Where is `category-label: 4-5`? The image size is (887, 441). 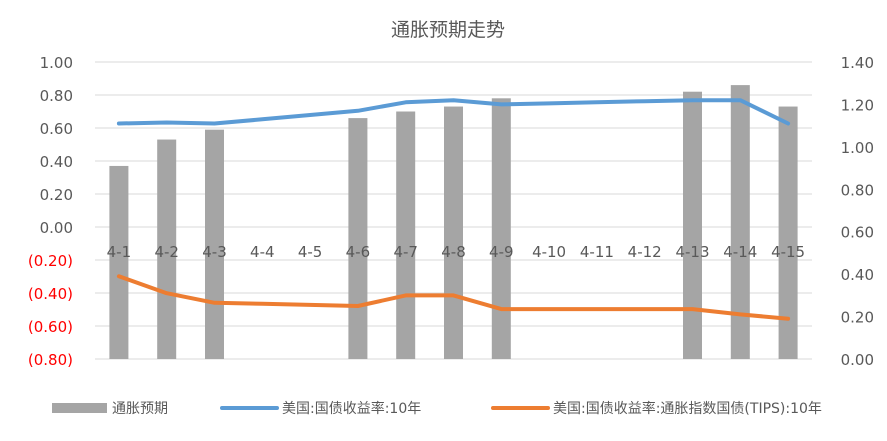 category-label: 4-5 is located at coordinates (310, 252).